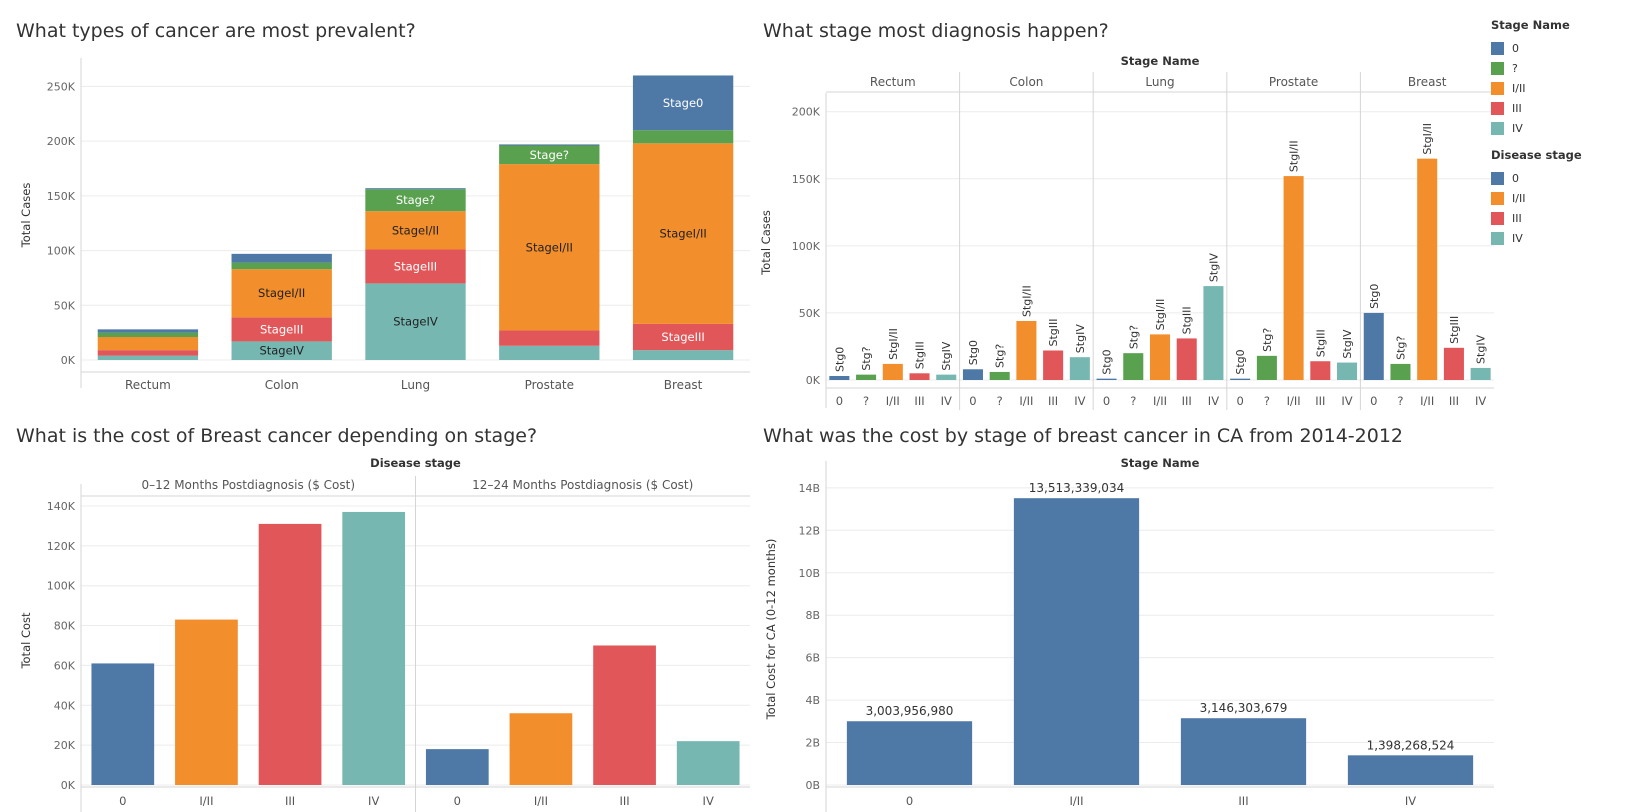 The height and width of the screenshot is (812, 1649). I want to click on bar-label-lung-stage-3: StgIII, so click(1187, 320).